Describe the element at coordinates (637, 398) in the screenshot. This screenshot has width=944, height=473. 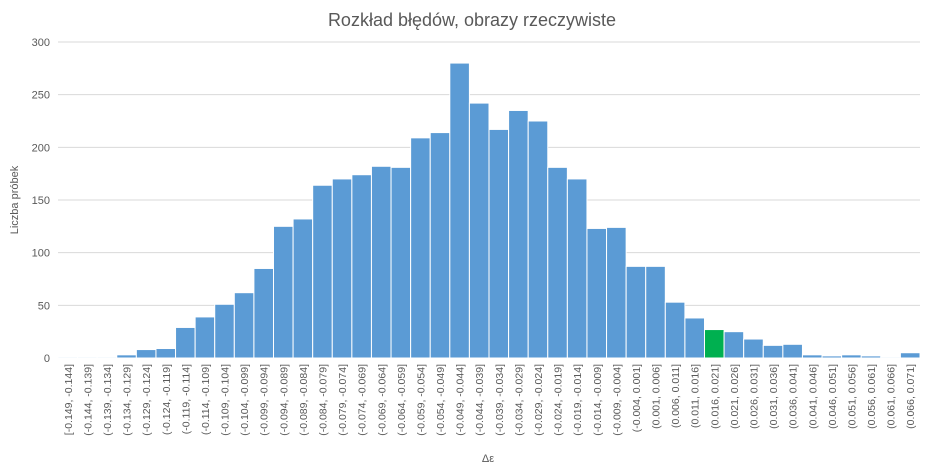
I see `x-tick-label: (-0.004, 0.001]` at that location.